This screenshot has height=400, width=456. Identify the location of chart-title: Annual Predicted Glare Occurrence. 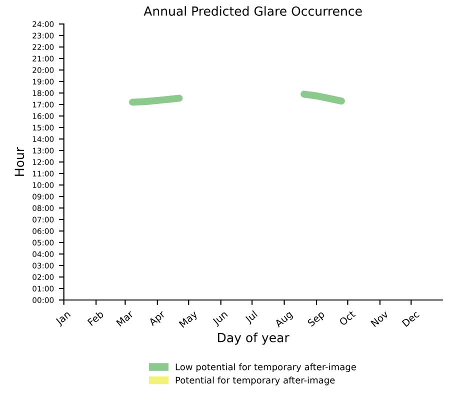
(253, 11).